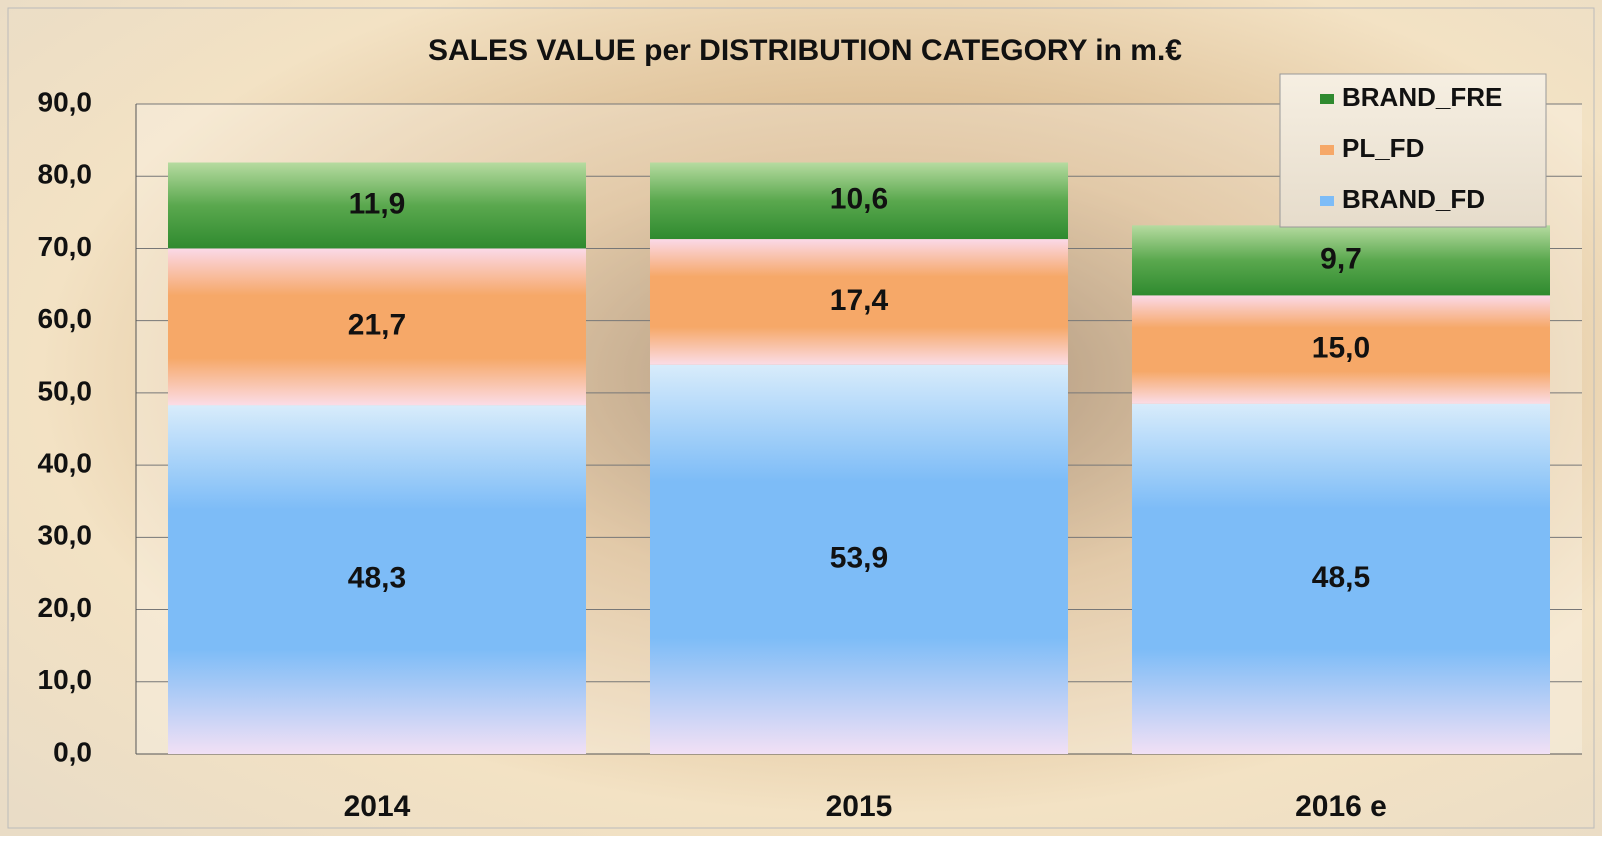  What do you see at coordinates (65, 535) in the screenshot?
I see `y-tick-label: 30,0` at bounding box center [65, 535].